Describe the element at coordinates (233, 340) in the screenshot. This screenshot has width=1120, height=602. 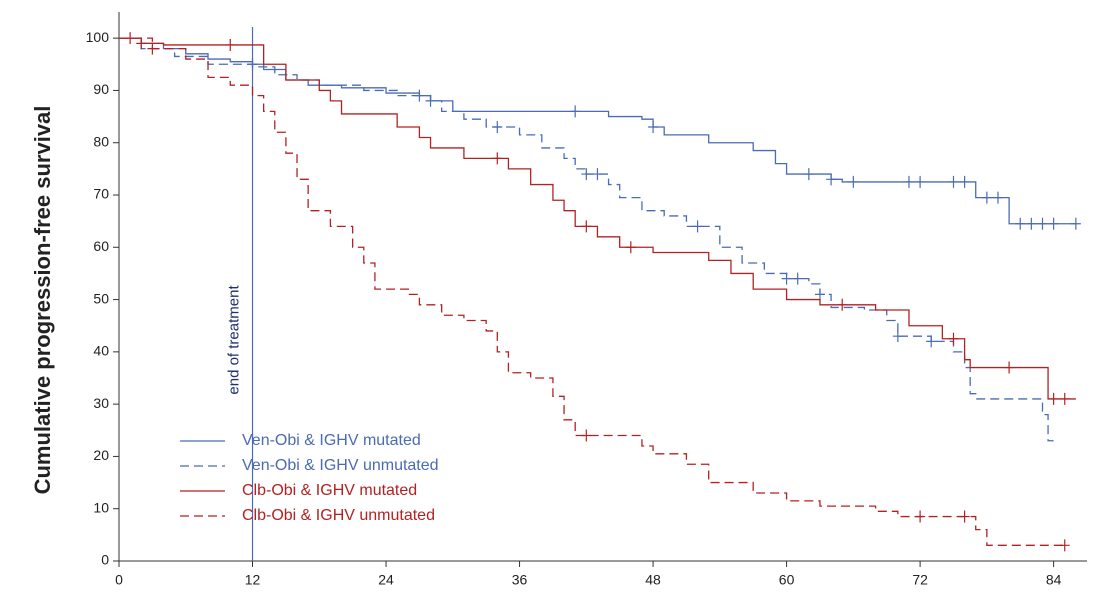
I see `annotation: end of treatment` at that location.